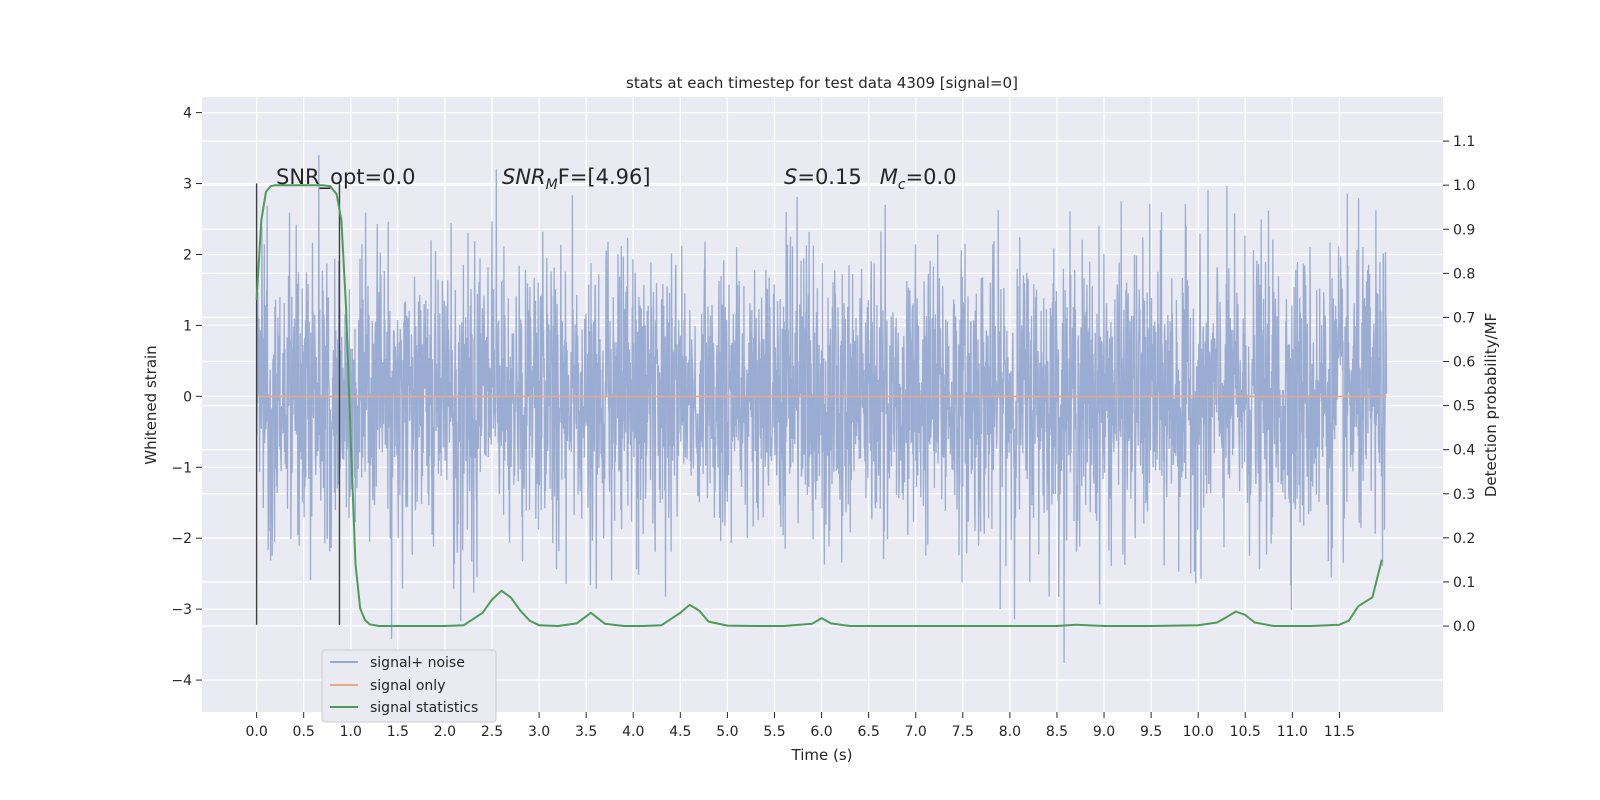  What do you see at coordinates (822, 755) in the screenshot?
I see `x-axis-title: Time (s)` at bounding box center [822, 755].